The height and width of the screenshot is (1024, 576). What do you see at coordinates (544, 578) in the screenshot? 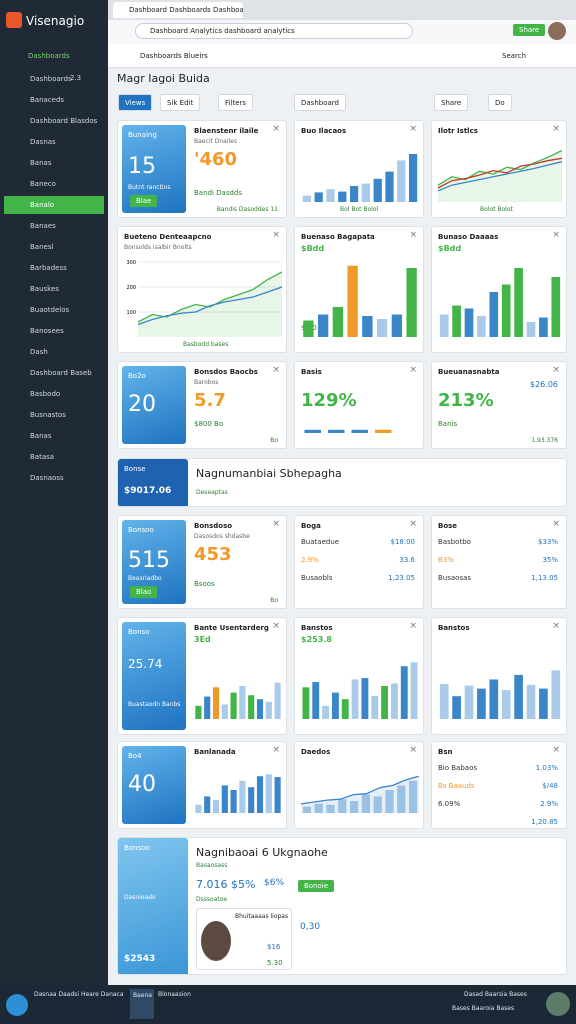
I see `list-cell: 1,13.05` at bounding box center [544, 578].